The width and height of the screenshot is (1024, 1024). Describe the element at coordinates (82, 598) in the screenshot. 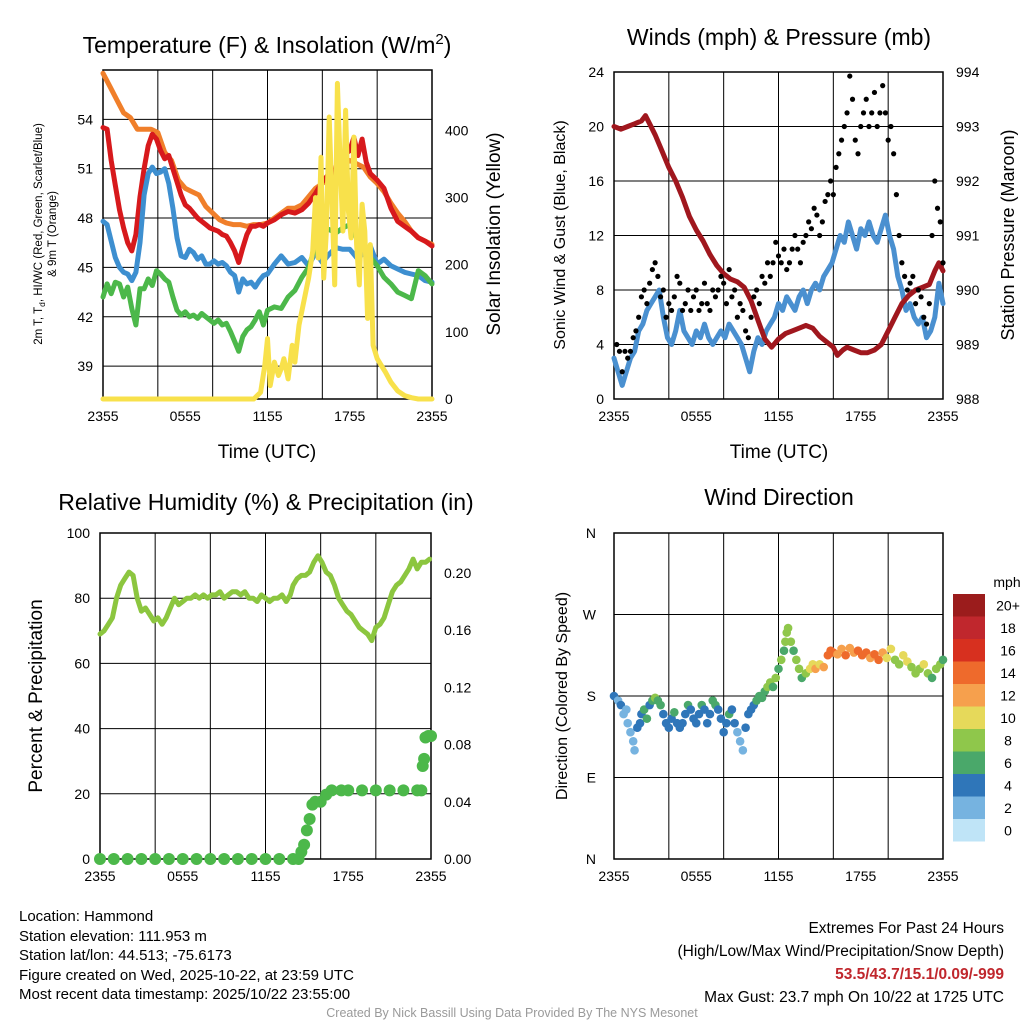

I see `y-tick-label: 80` at that location.